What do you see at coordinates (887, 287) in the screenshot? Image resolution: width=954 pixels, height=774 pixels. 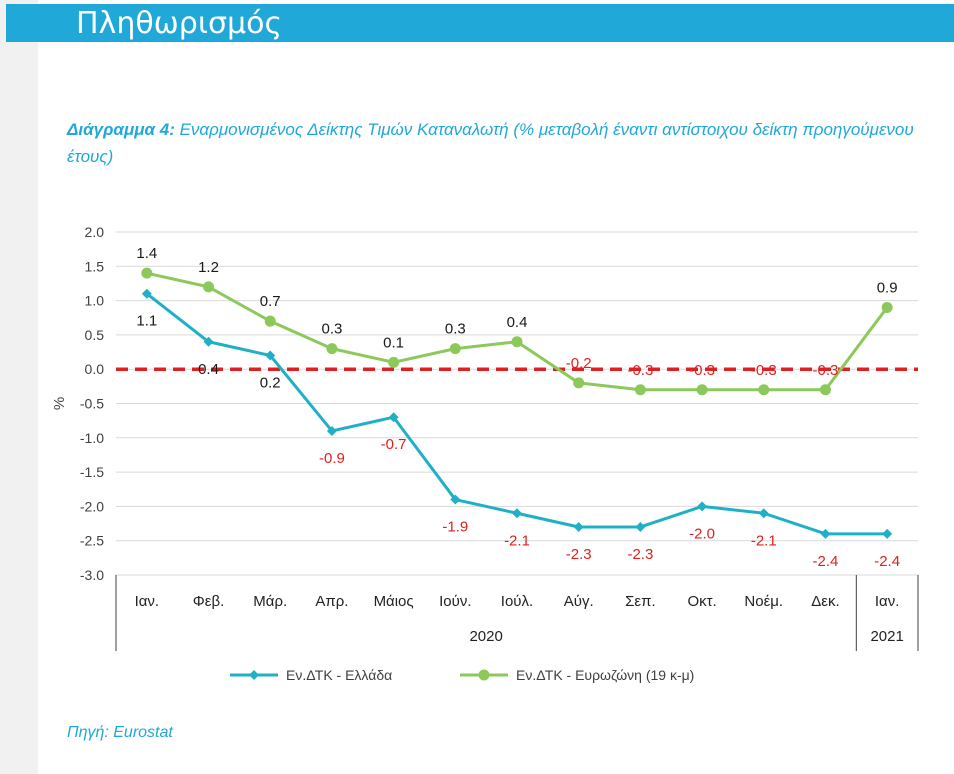 I see `data-label-eurozone: 0.9` at bounding box center [887, 287].